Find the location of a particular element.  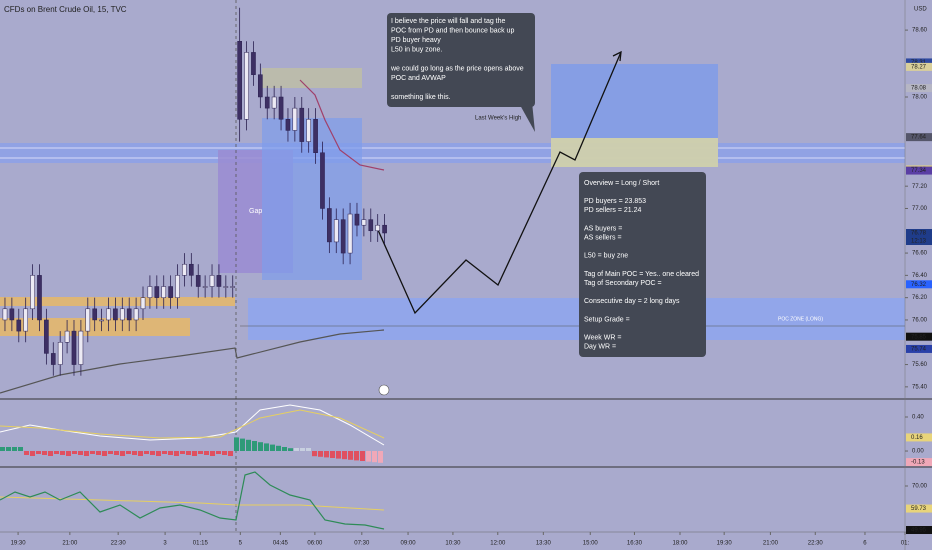

y-tick-label: 78.60 is located at coordinates (920, 31).